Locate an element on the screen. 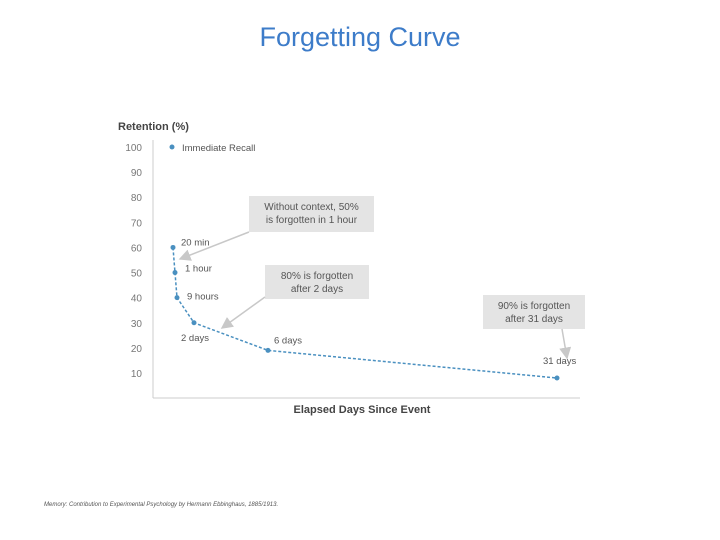 This screenshot has height=540, width=720. callout-1-hour-arrow is located at coordinates (214, 246).